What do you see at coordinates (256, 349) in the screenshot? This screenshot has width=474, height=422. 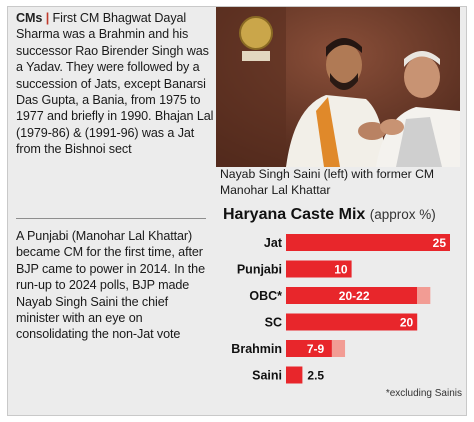 I see `category-label-brahmin: Brahmin` at bounding box center [256, 349].